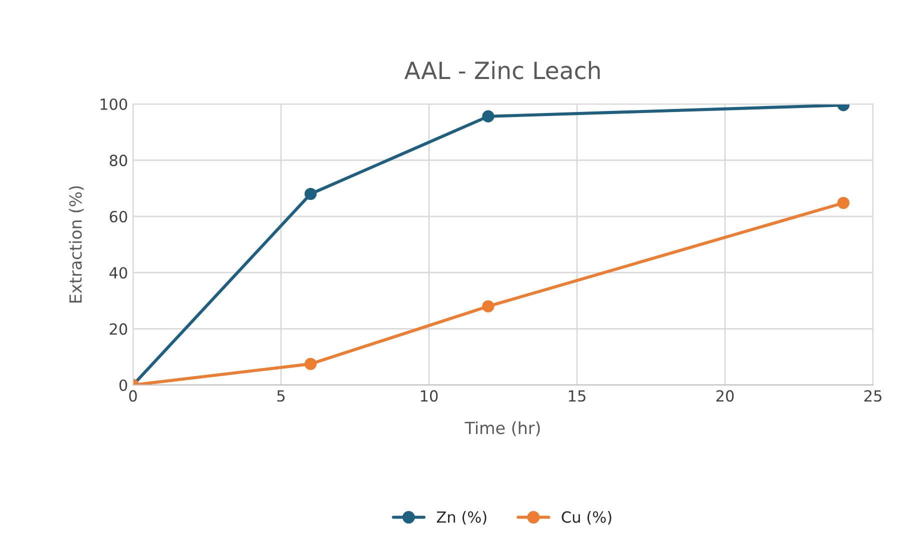  Describe the element at coordinates (873, 396) in the screenshot. I see `x-tick-label: 25` at that location.